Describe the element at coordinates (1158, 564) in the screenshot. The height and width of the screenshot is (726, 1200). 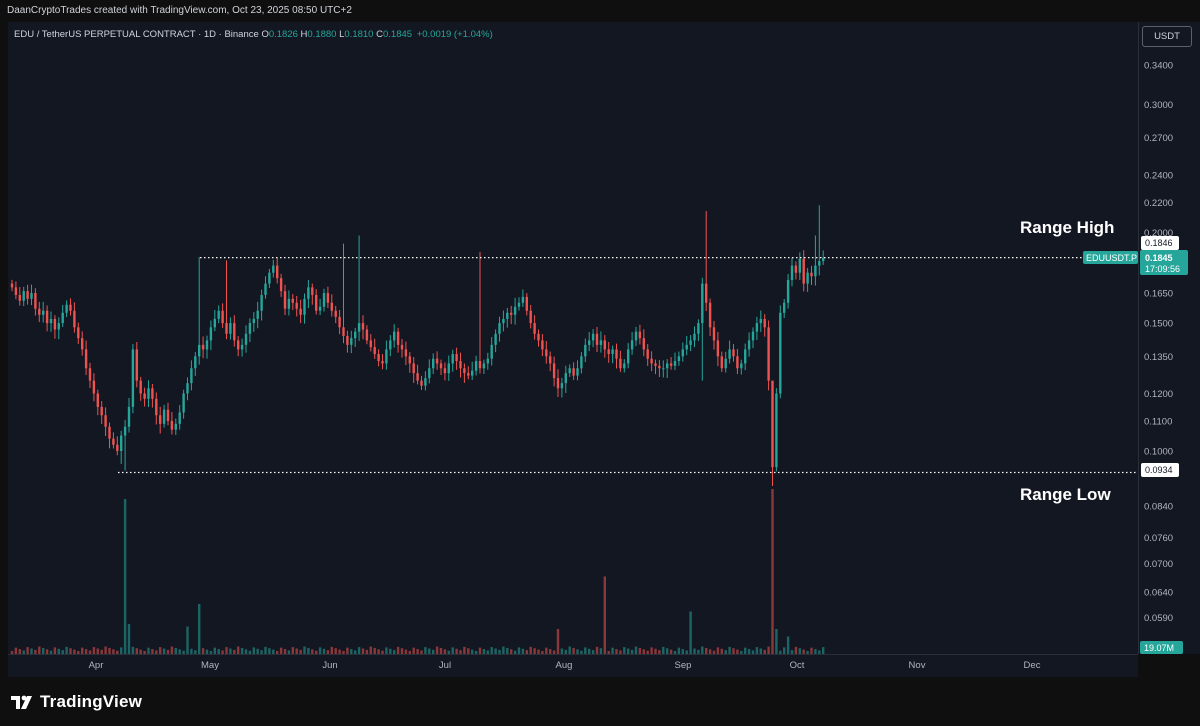
I see `price-tick-14: 0.0700` at that location.